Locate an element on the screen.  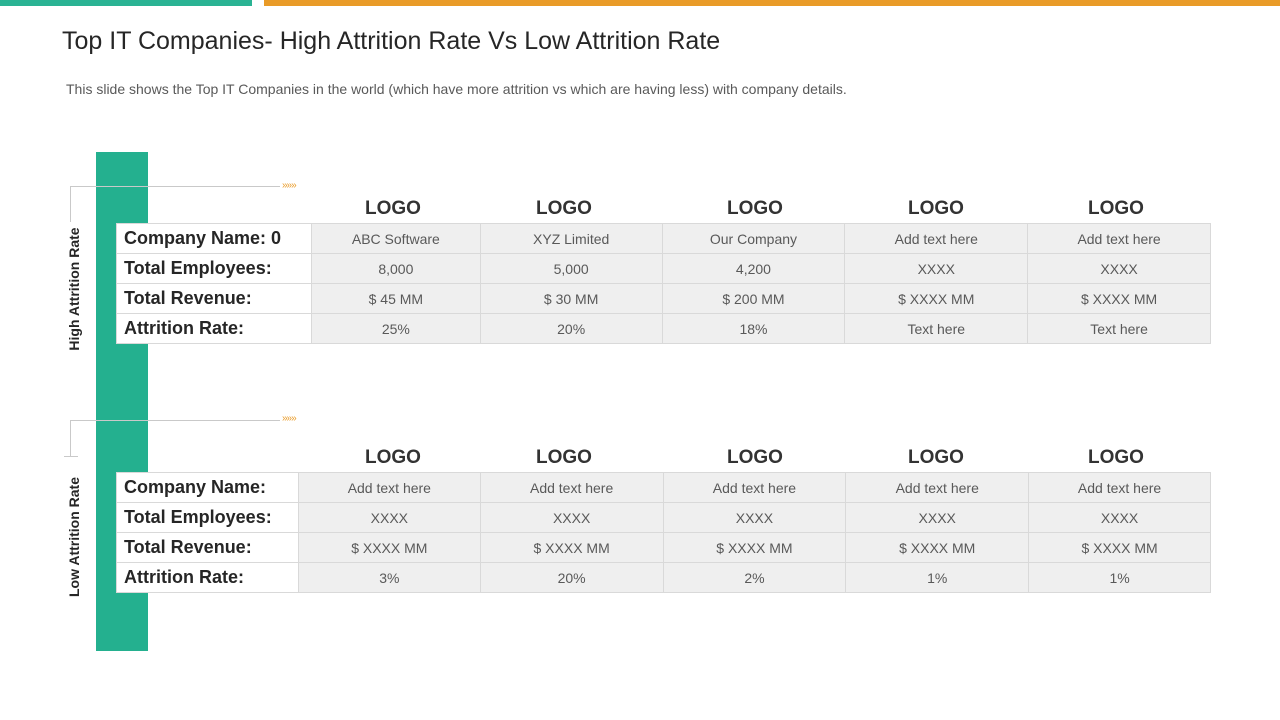
high-company-logo-3: LOGO is located at coordinates (755, 208).